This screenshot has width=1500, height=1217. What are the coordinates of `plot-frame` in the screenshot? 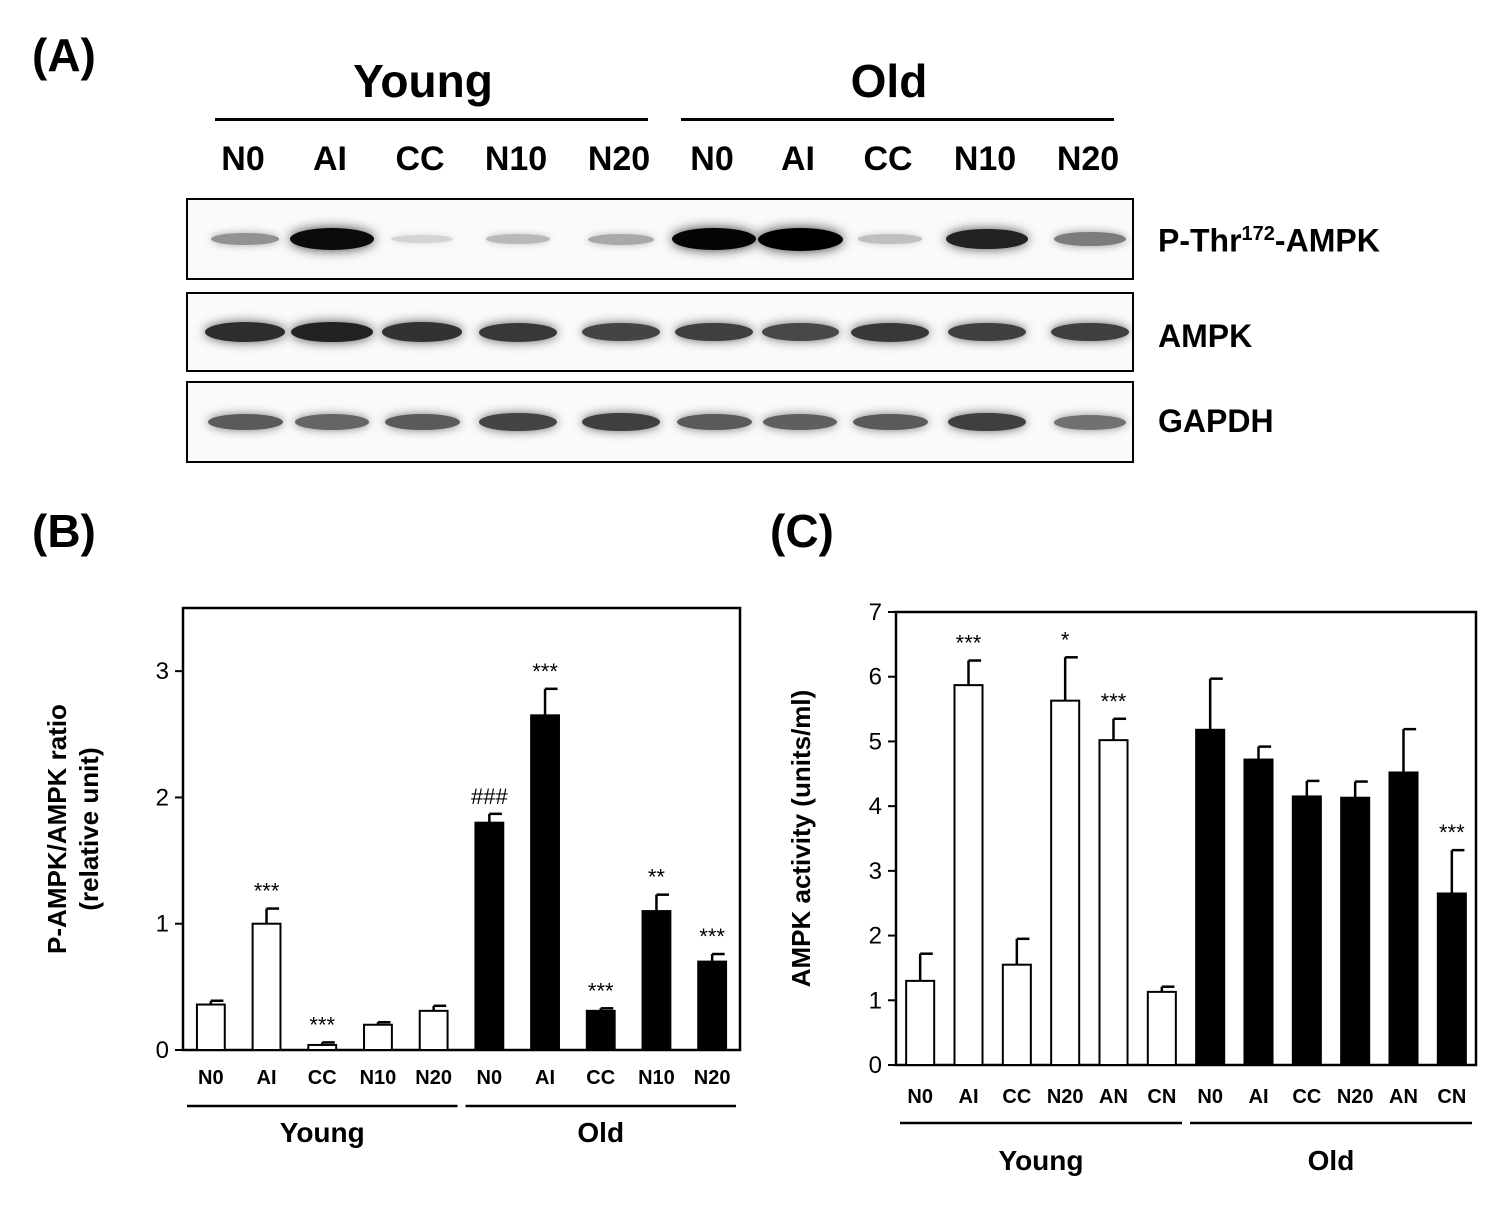 It's located at (461, 829).